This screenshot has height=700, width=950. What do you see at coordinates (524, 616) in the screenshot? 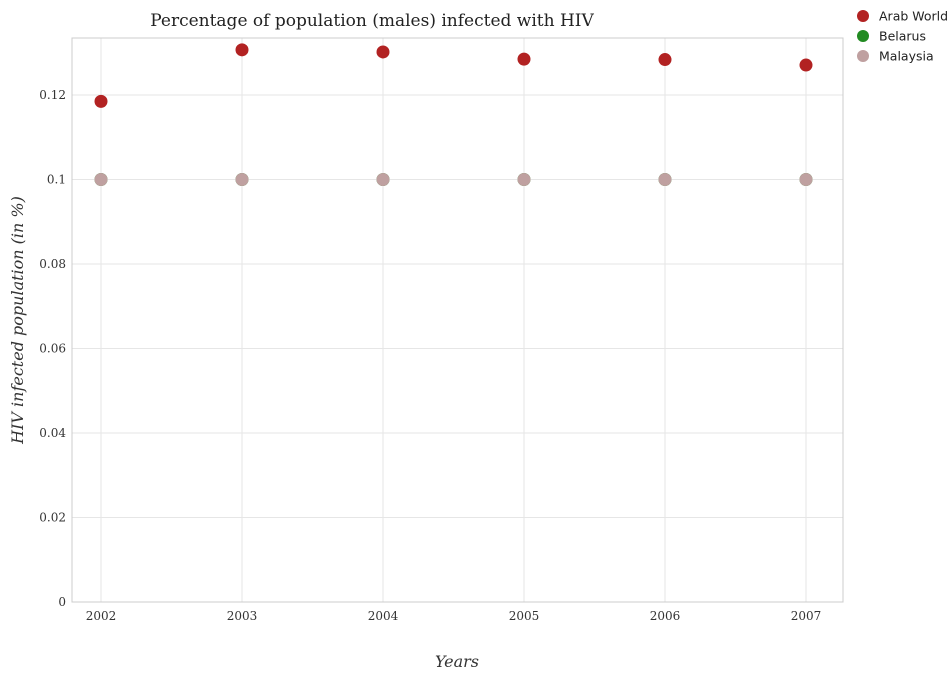
I see `x-tick-label: 2005` at bounding box center [524, 616].